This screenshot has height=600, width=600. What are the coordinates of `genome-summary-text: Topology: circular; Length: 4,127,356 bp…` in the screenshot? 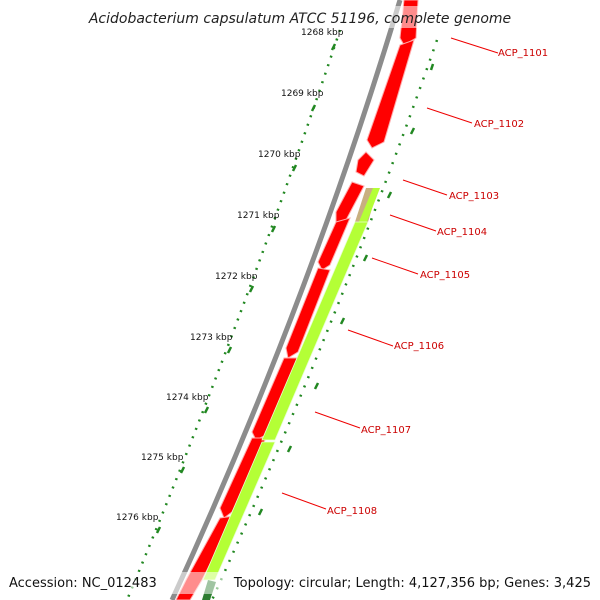 It's located at (412, 583).